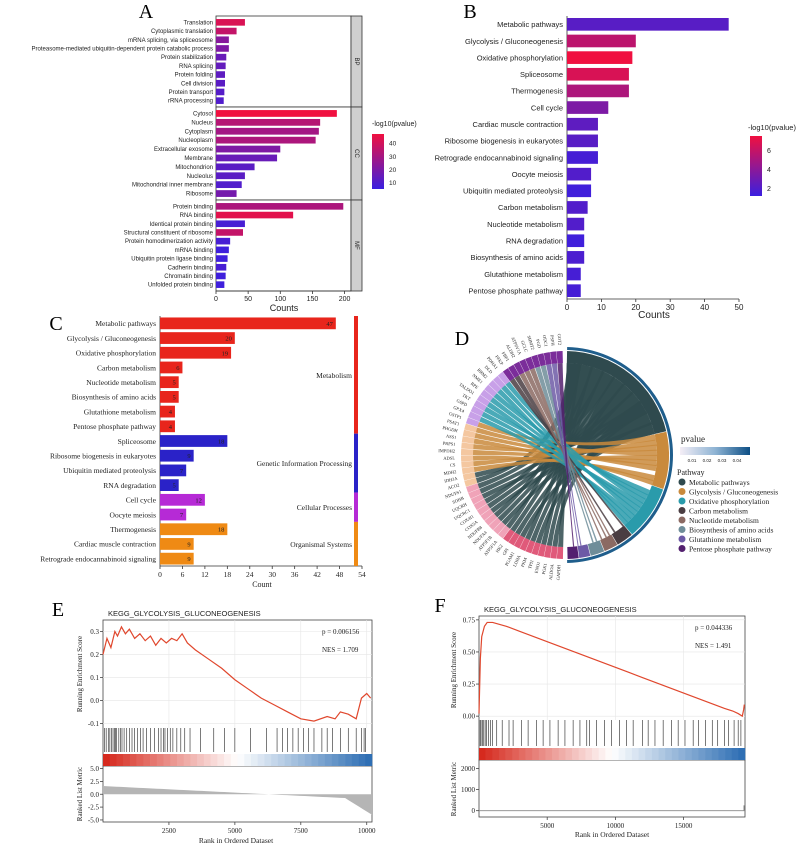 This screenshot has height=845, width=805. What do you see at coordinates (80, 674) in the screenshot?
I see `panel-e-y-axis-title: Running Enrichment Score` at bounding box center [80, 674].